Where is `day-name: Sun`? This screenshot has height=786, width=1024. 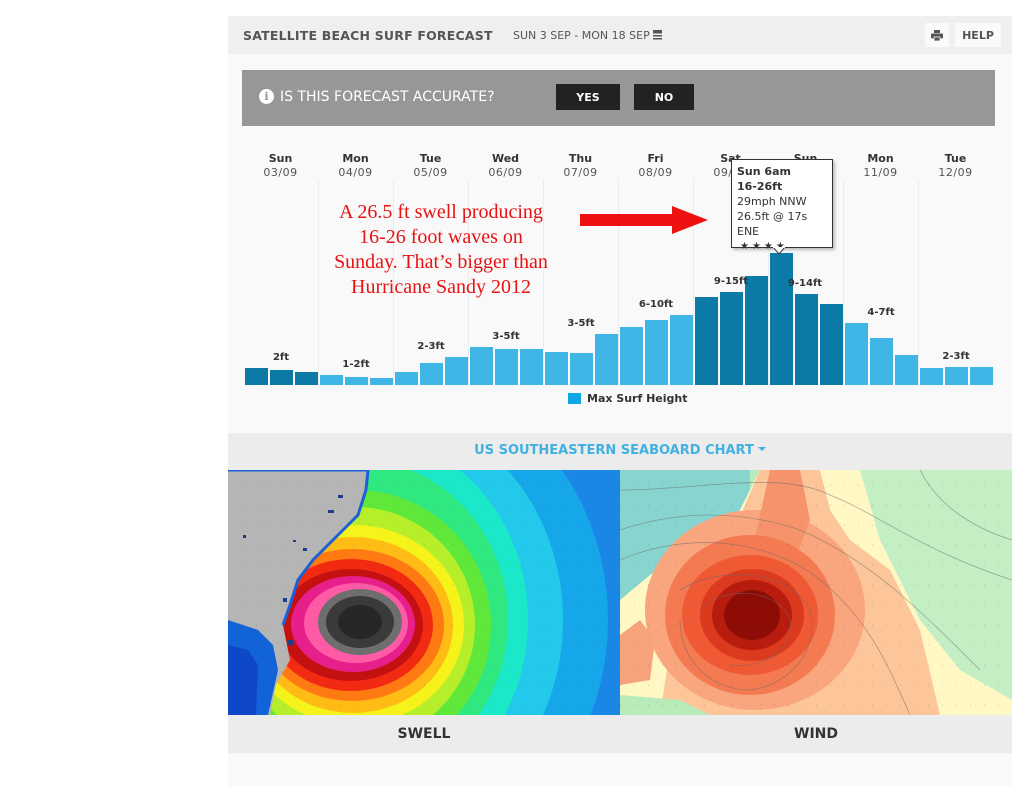 day-name: Sun is located at coordinates (280, 158).